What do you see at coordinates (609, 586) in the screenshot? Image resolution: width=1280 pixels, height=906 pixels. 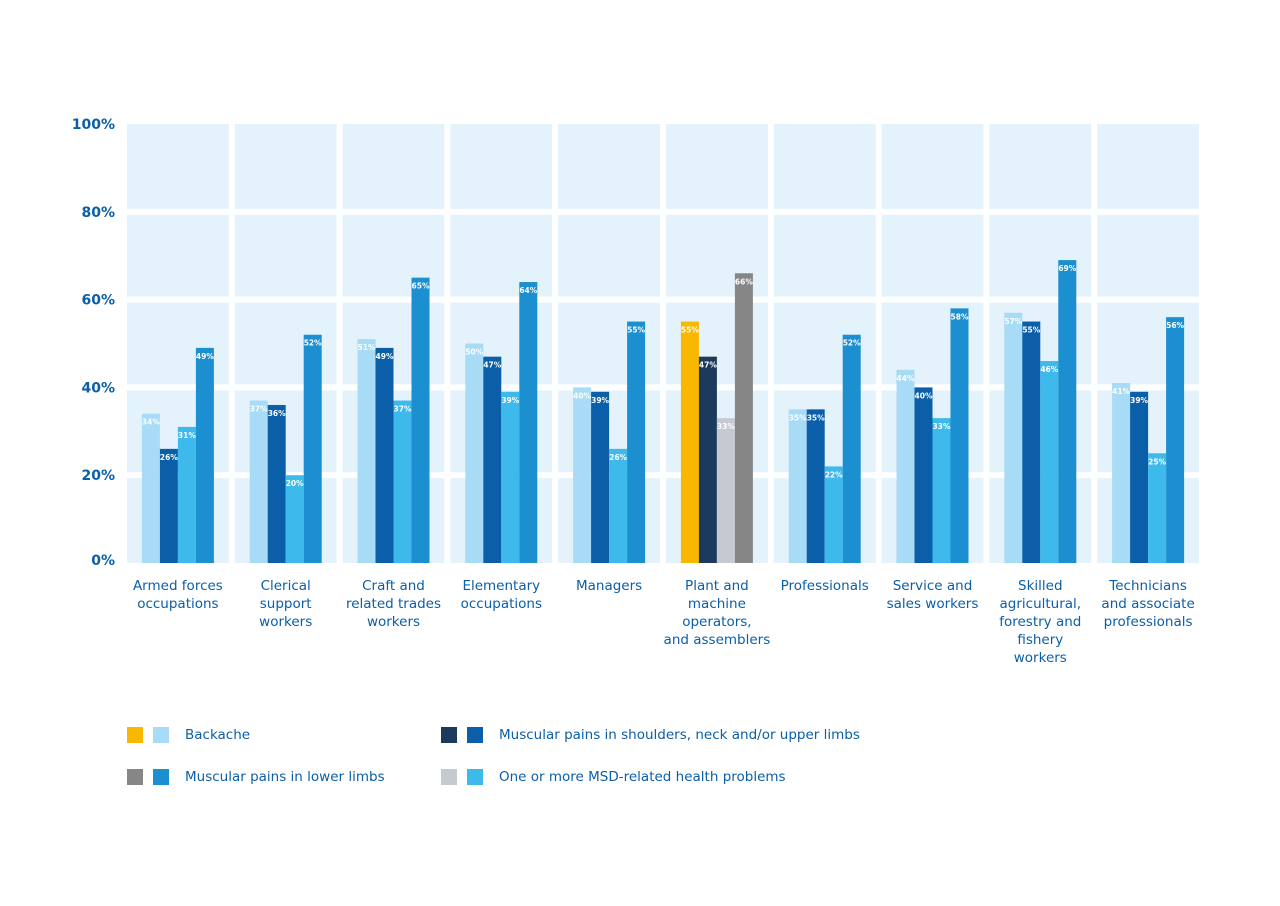 I see `category-label: Managers` at bounding box center [609, 586].